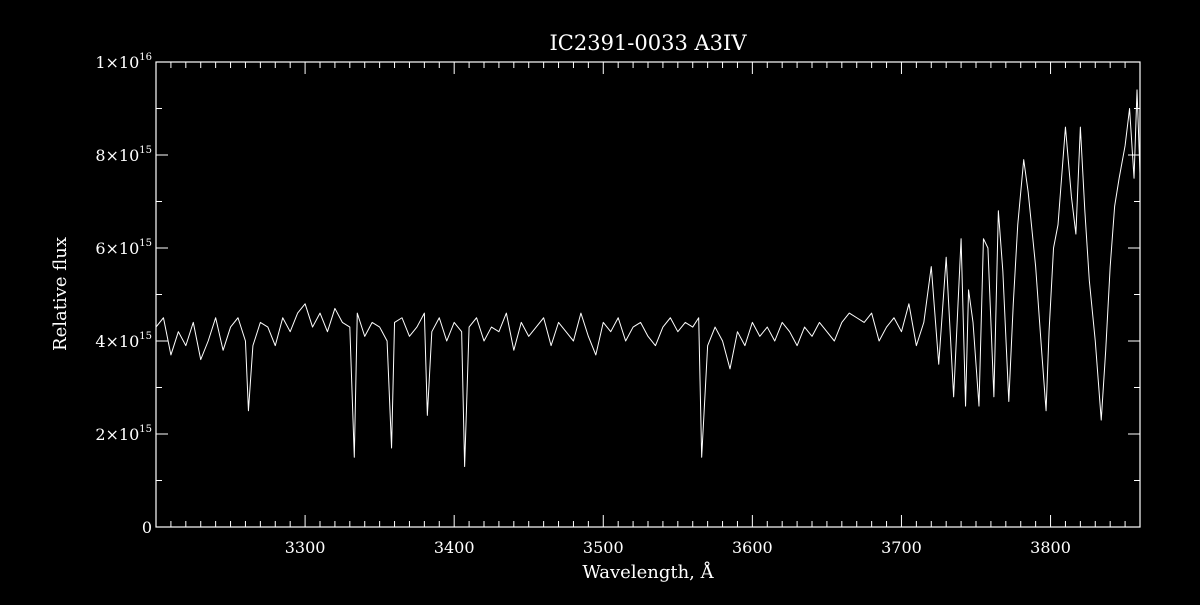 Image resolution: width=1200 pixels, height=605 pixels. I want to click on y-tick-label: 0, so click(147, 527).